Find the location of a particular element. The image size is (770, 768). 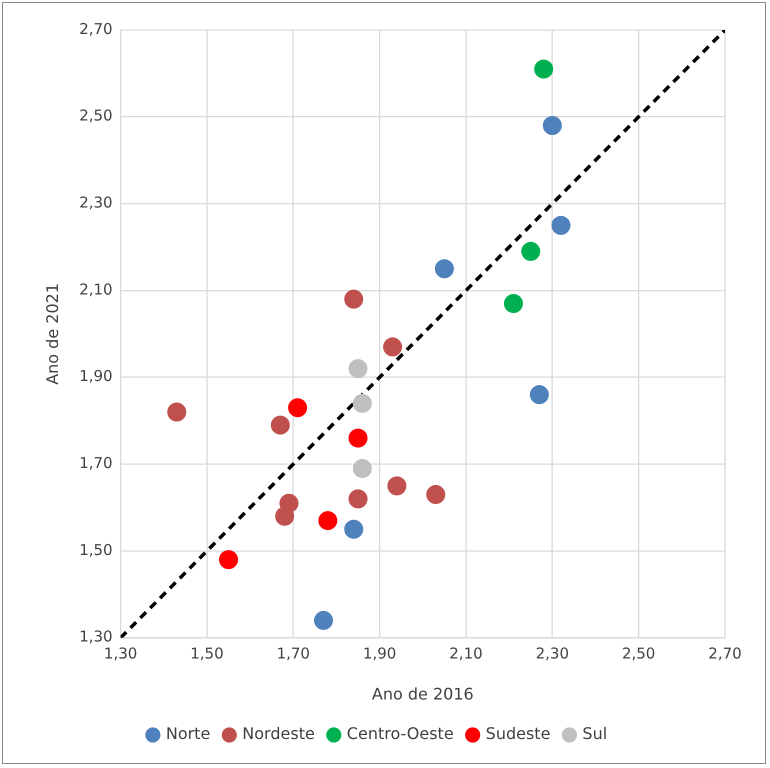

legend-label: Norte is located at coordinates (188, 734).